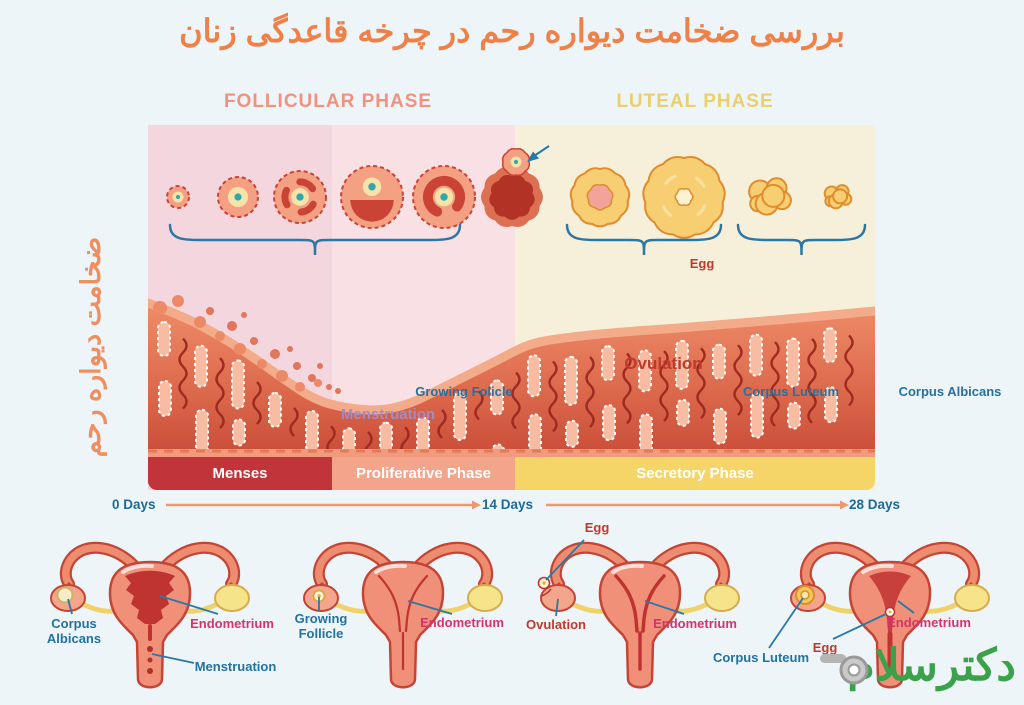  I want to click on timeline-0-days: 0 Days, so click(134, 504).